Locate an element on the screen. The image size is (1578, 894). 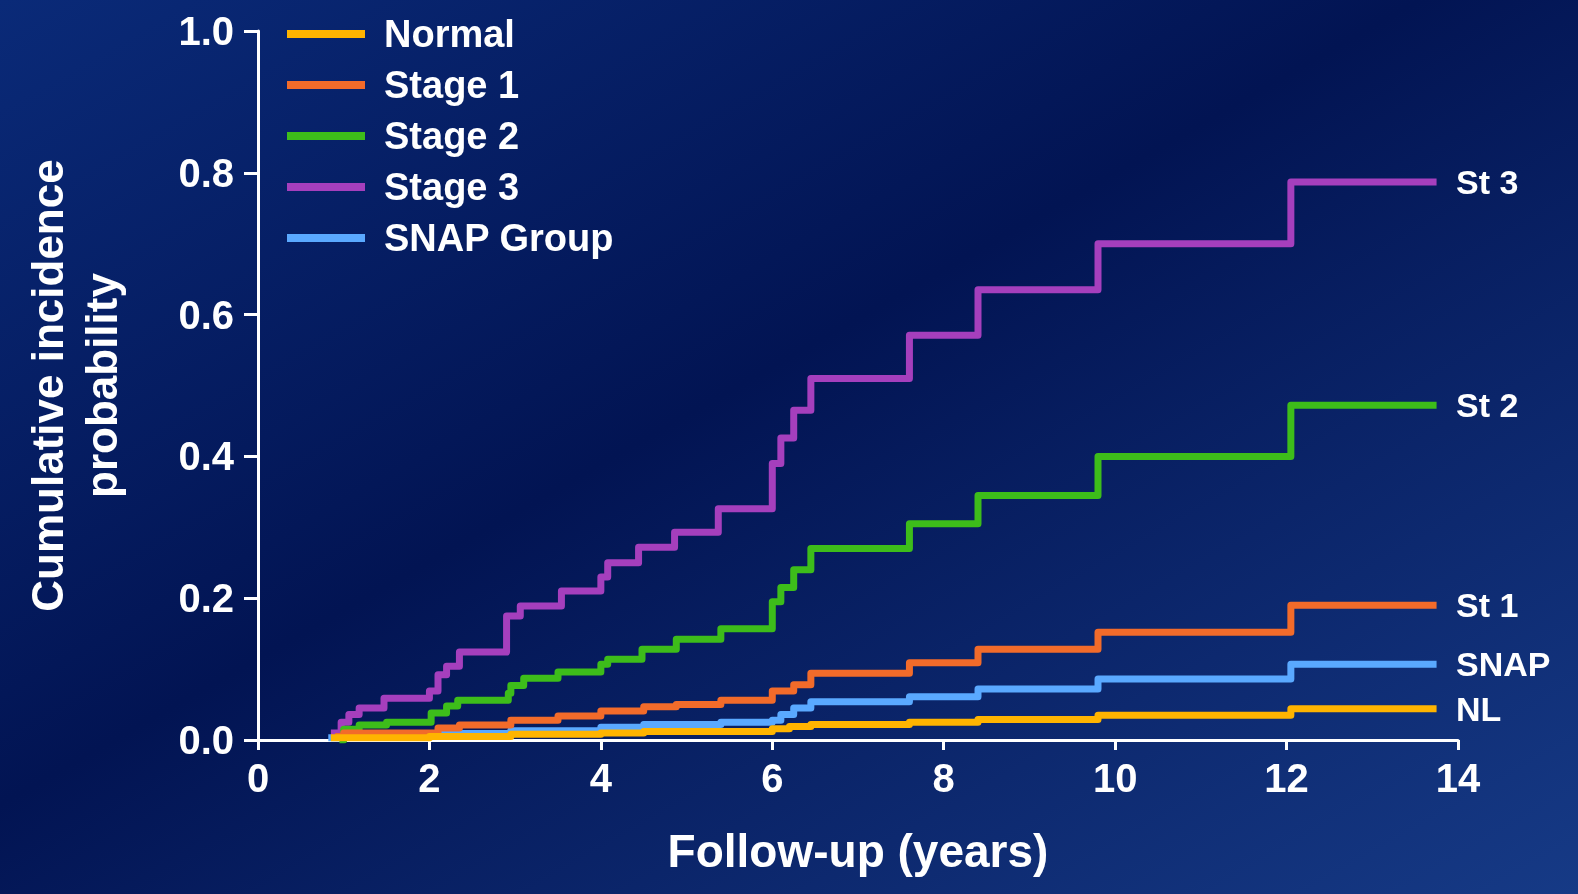
annotation: St 2 is located at coordinates (1487, 405).